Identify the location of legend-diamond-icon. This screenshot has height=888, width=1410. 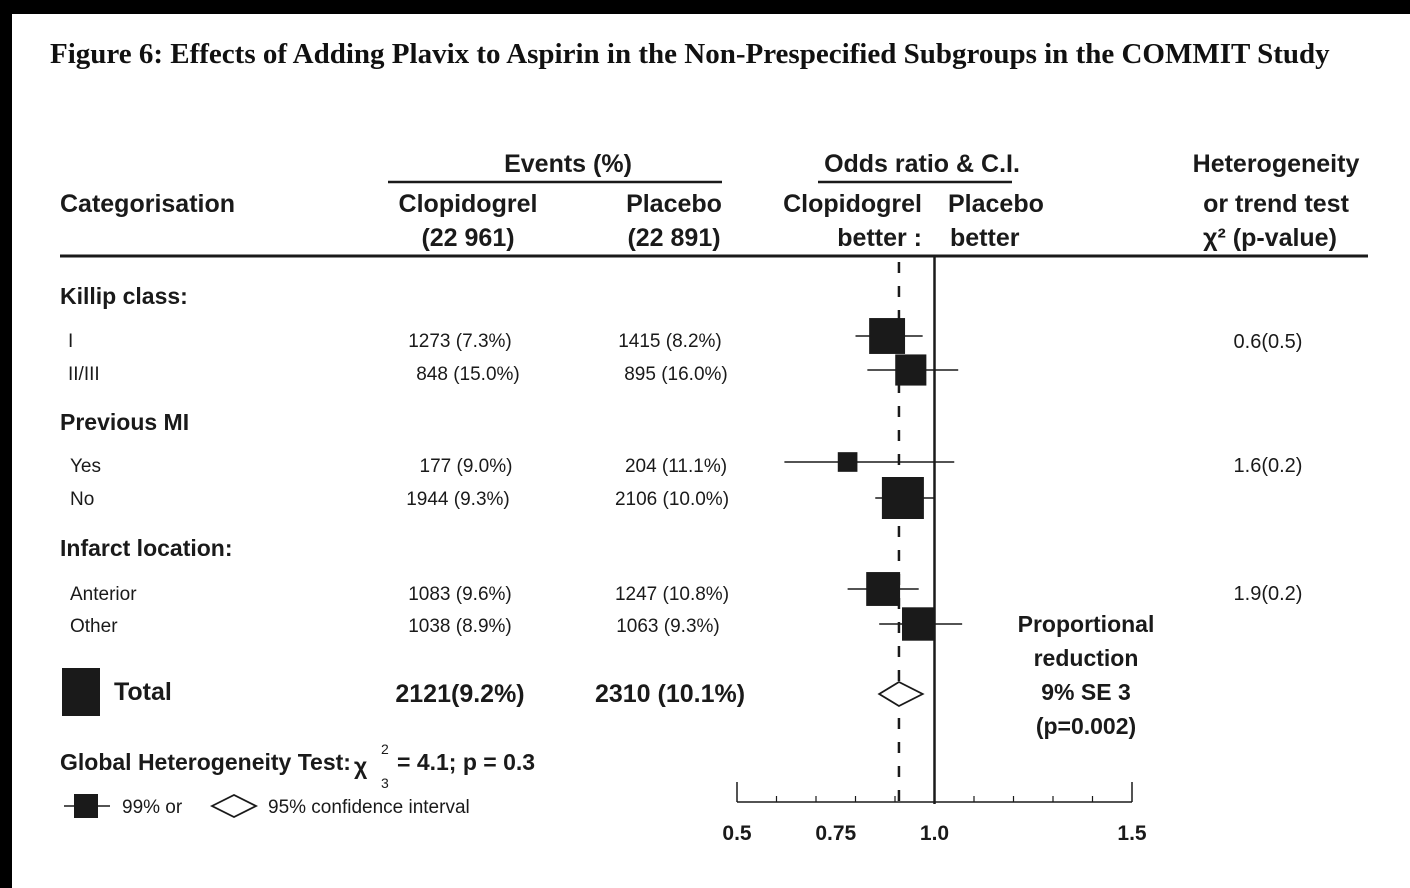
(234, 806).